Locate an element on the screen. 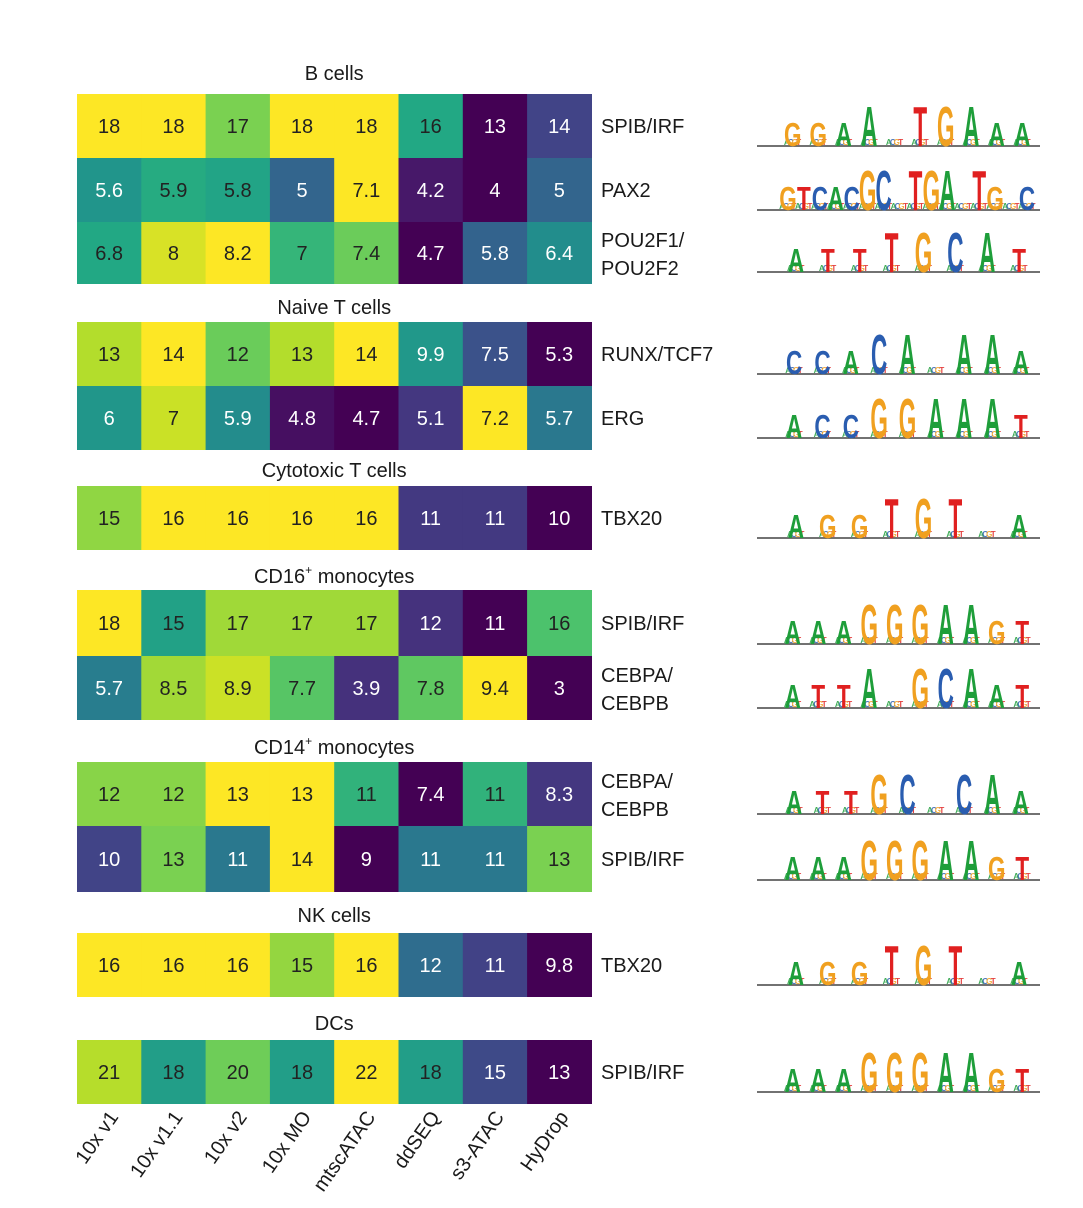 The image size is (1083, 1208). cell-value-label: 5.8 is located at coordinates (238, 191).